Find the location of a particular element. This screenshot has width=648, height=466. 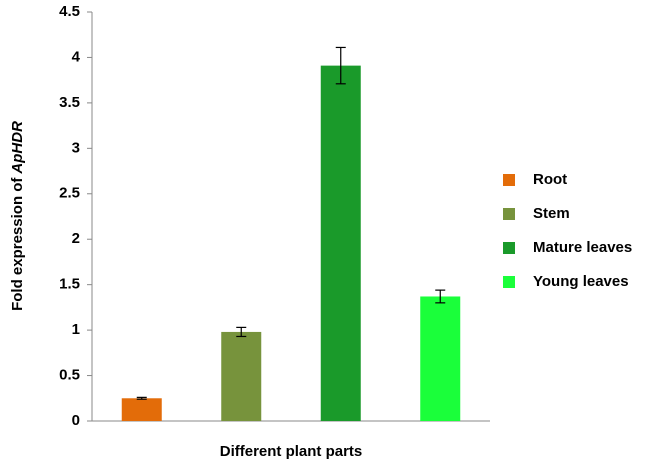

y-axis-label-text: Fold expression of is located at coordinates (17, 244).